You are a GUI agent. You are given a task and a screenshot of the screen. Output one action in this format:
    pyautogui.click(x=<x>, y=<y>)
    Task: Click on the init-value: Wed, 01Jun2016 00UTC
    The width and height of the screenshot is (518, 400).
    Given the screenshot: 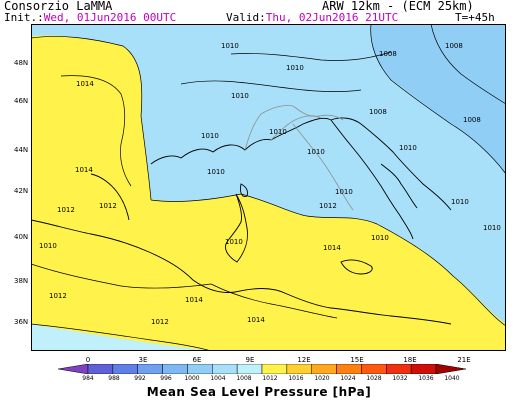 What is the action you would take?
    pyautogui.click(x=110, y=17)
    